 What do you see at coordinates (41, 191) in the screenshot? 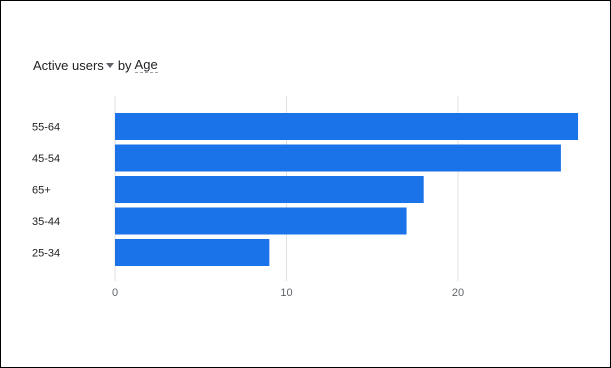
I see `category-label: 65+` at bounding box center [41, 191].